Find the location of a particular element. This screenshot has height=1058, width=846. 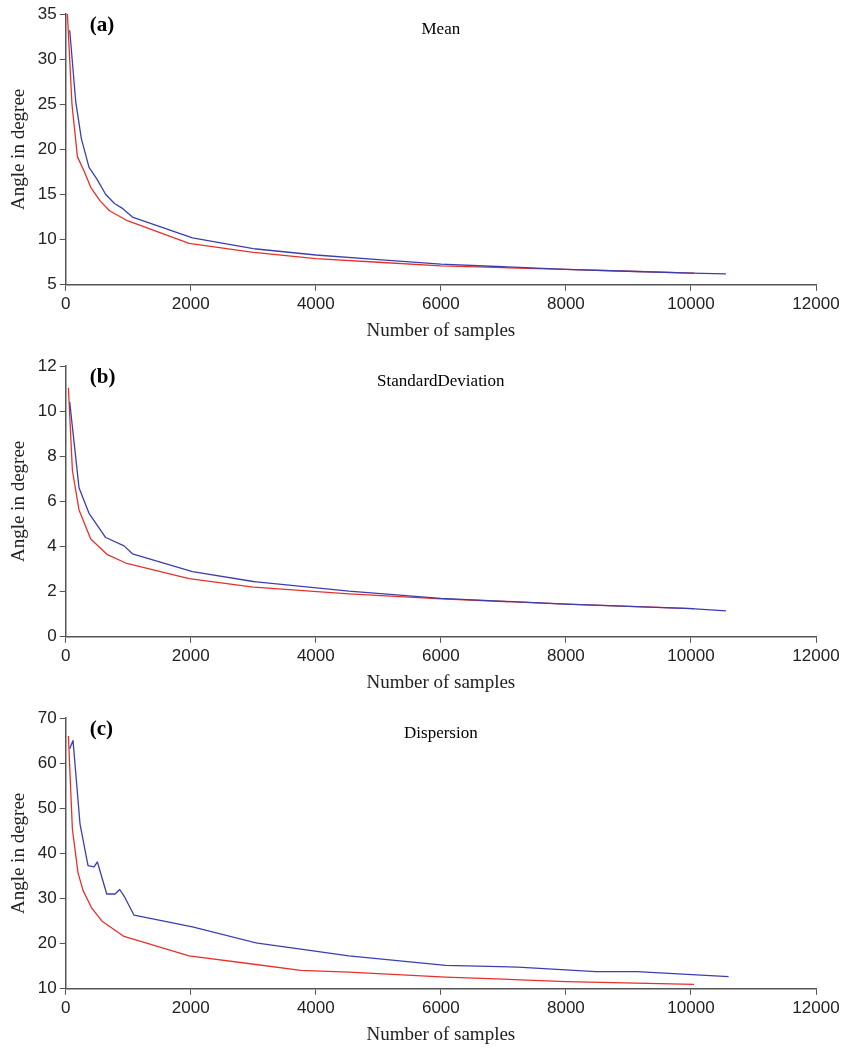

y-tick-label: 60 is located at coordinates (47, 762).